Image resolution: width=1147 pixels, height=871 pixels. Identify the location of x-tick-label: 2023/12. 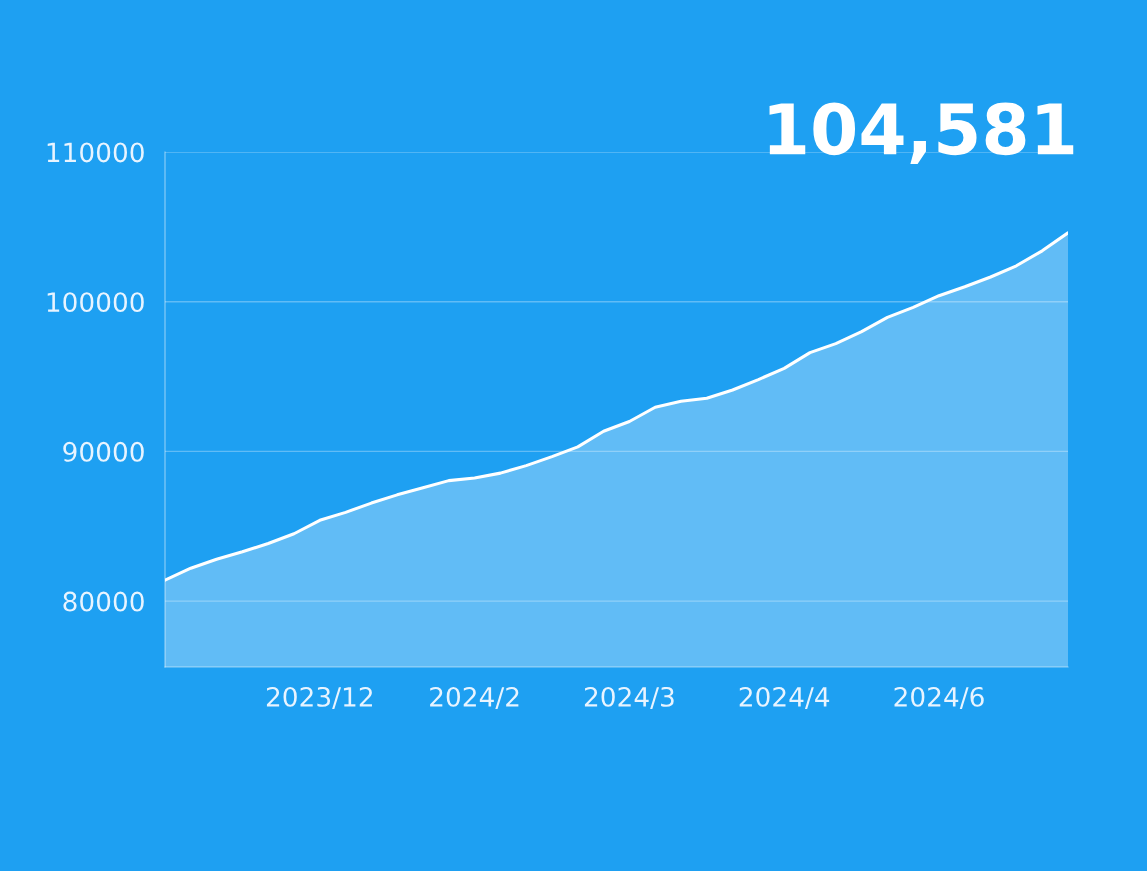
(319, 697).